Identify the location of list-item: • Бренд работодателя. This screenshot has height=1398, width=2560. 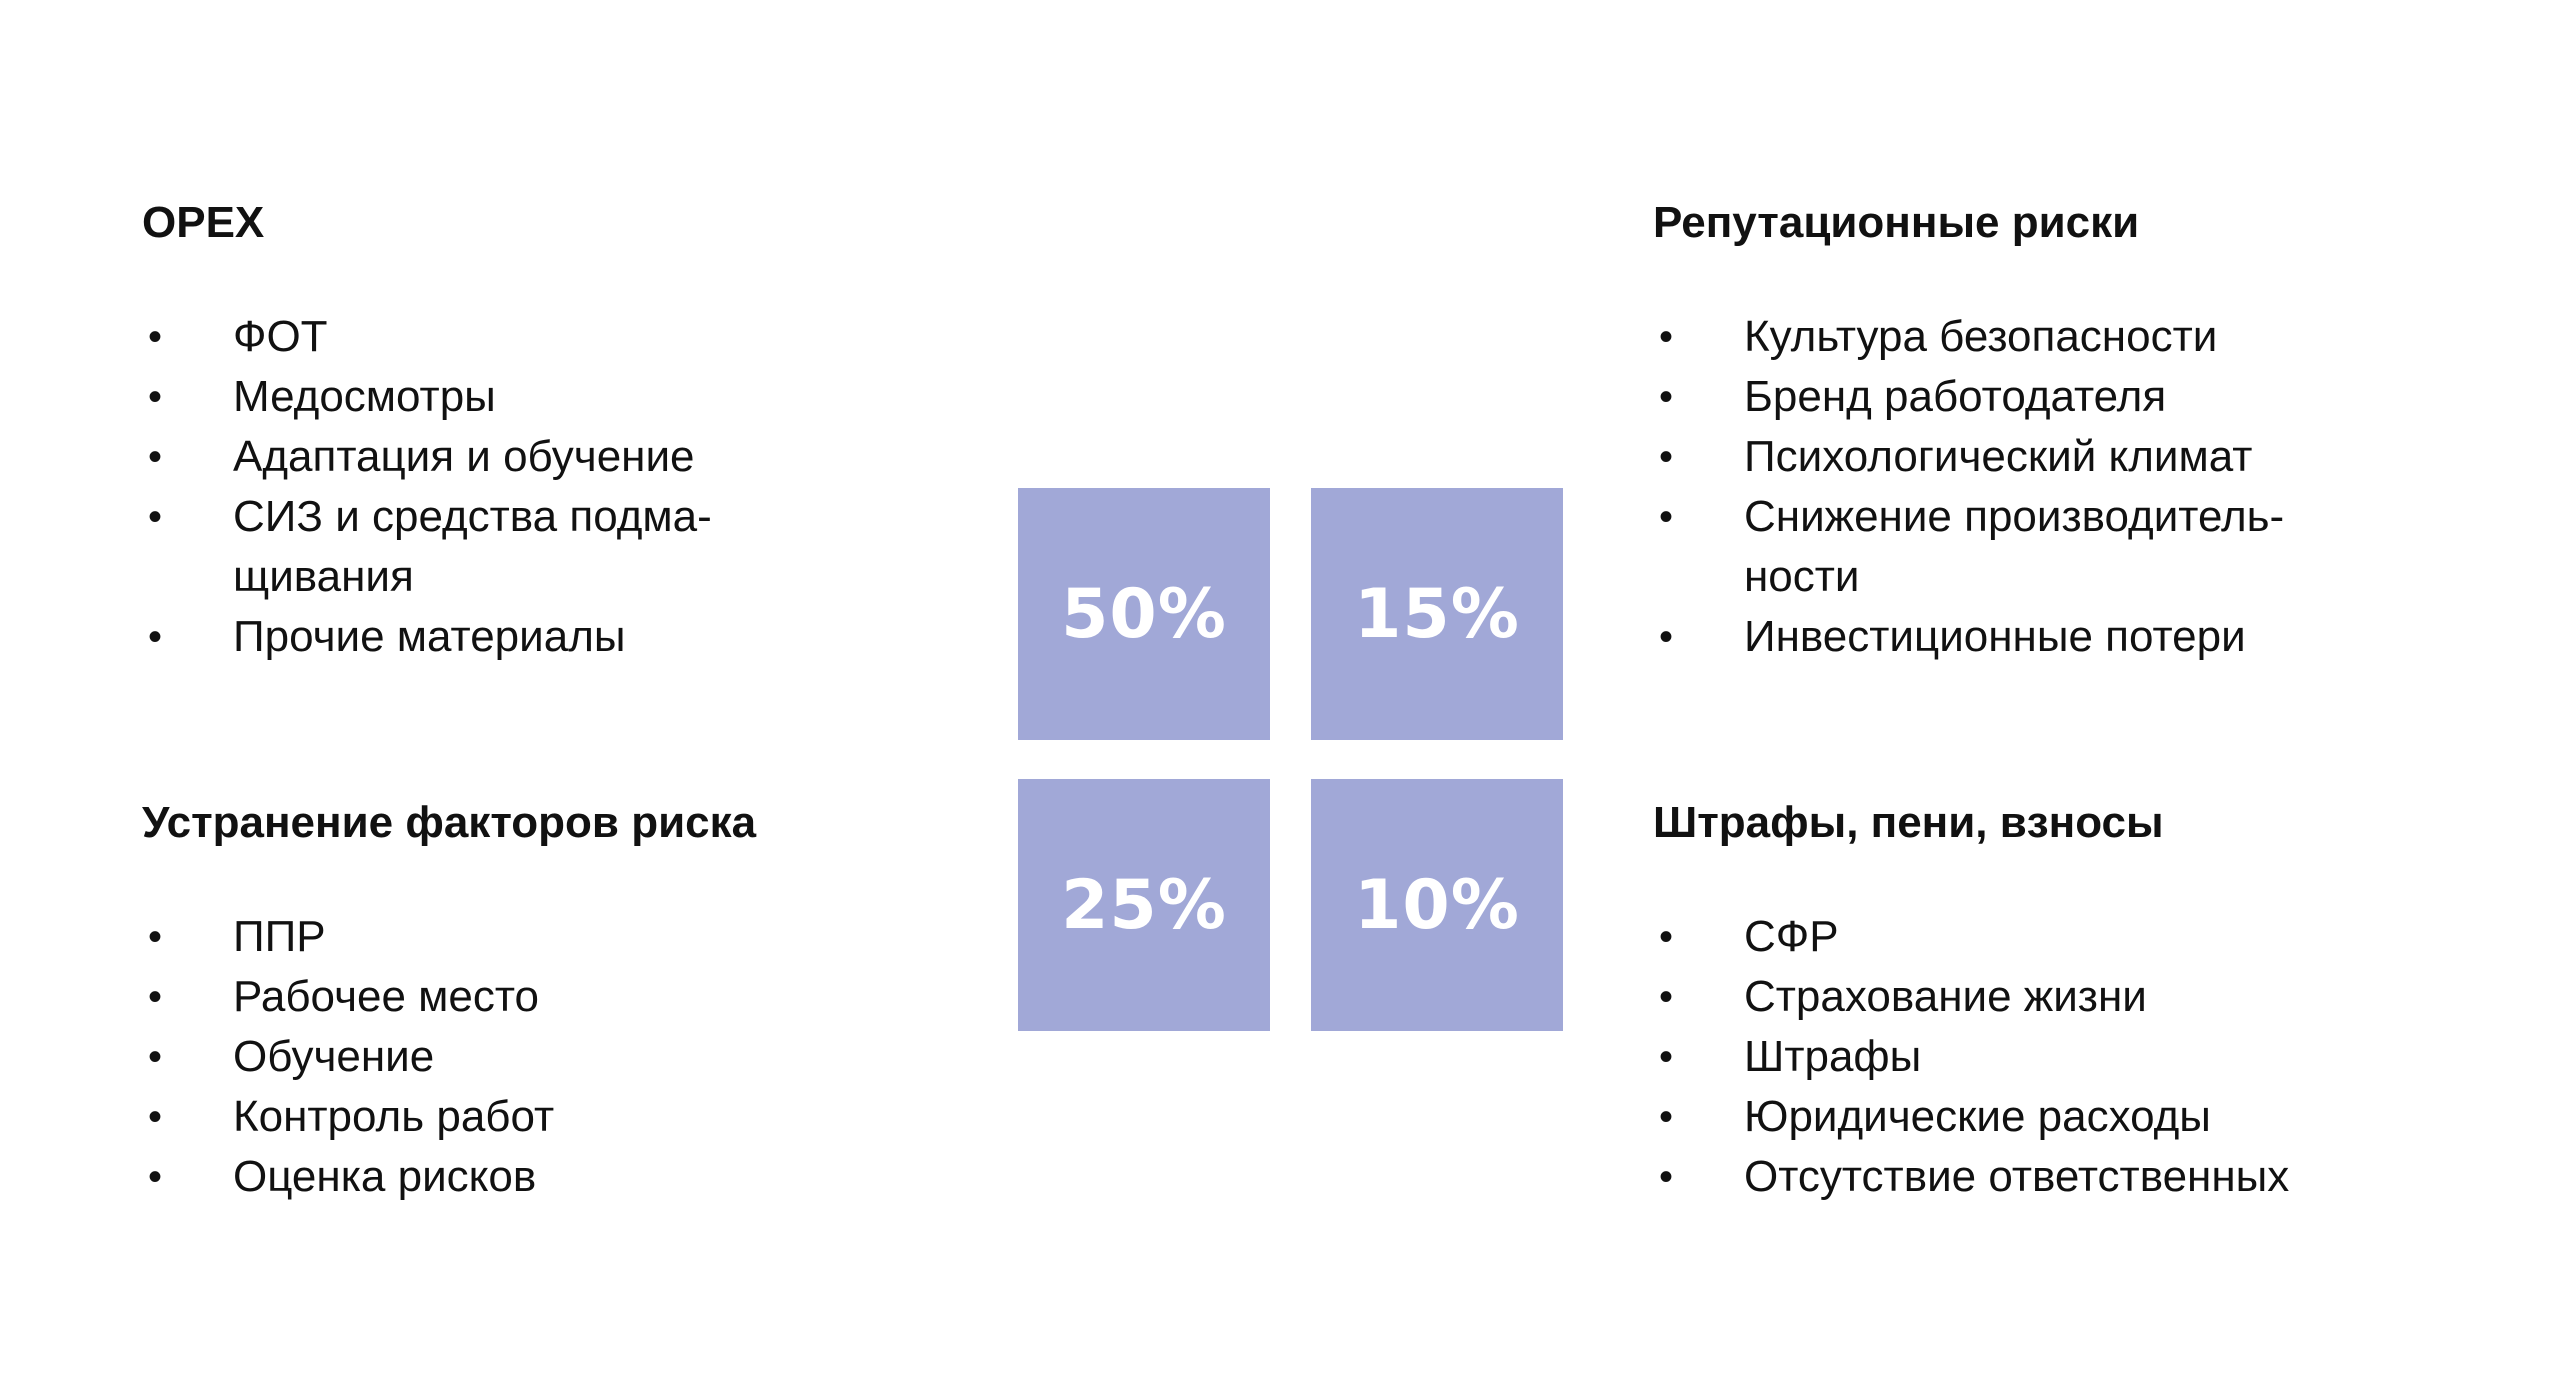
(2103, 397).